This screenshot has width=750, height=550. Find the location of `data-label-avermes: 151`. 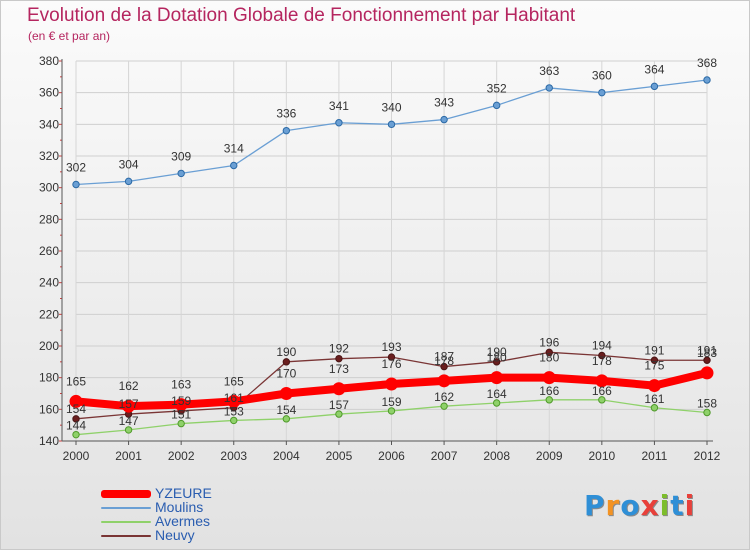

data-label-avermes: 151 is located at coordinates (181, 415).